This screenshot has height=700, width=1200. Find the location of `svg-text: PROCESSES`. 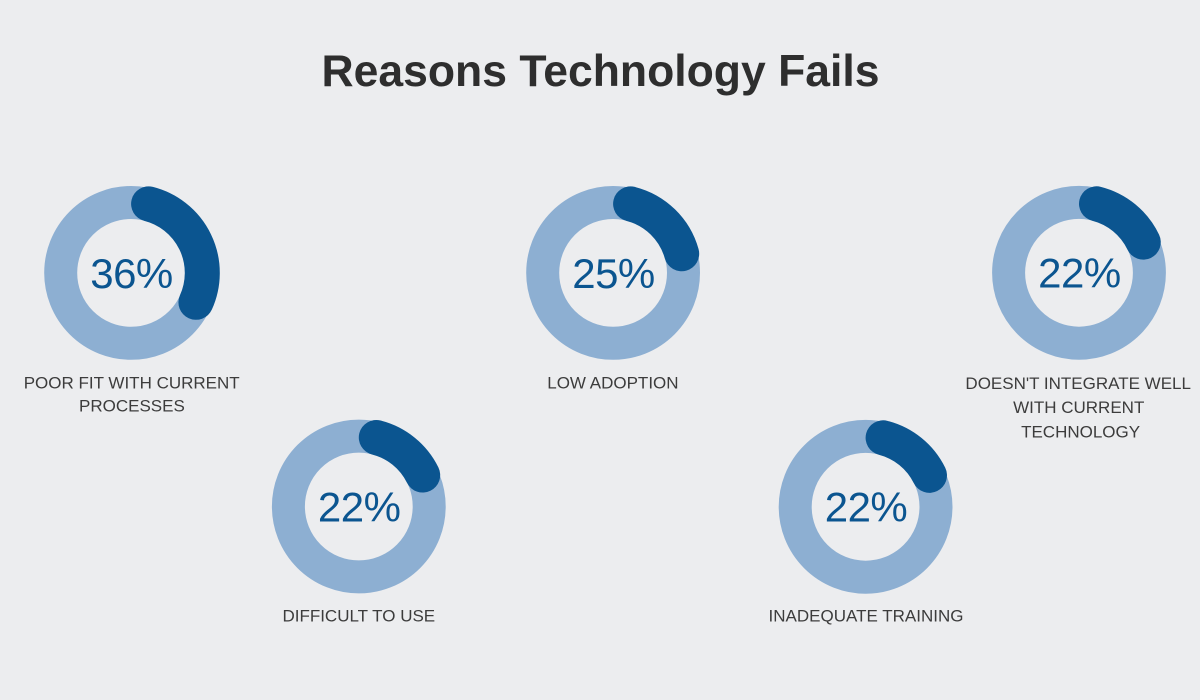

svg-text: PROCESSES is located at coordinates (132, 406).